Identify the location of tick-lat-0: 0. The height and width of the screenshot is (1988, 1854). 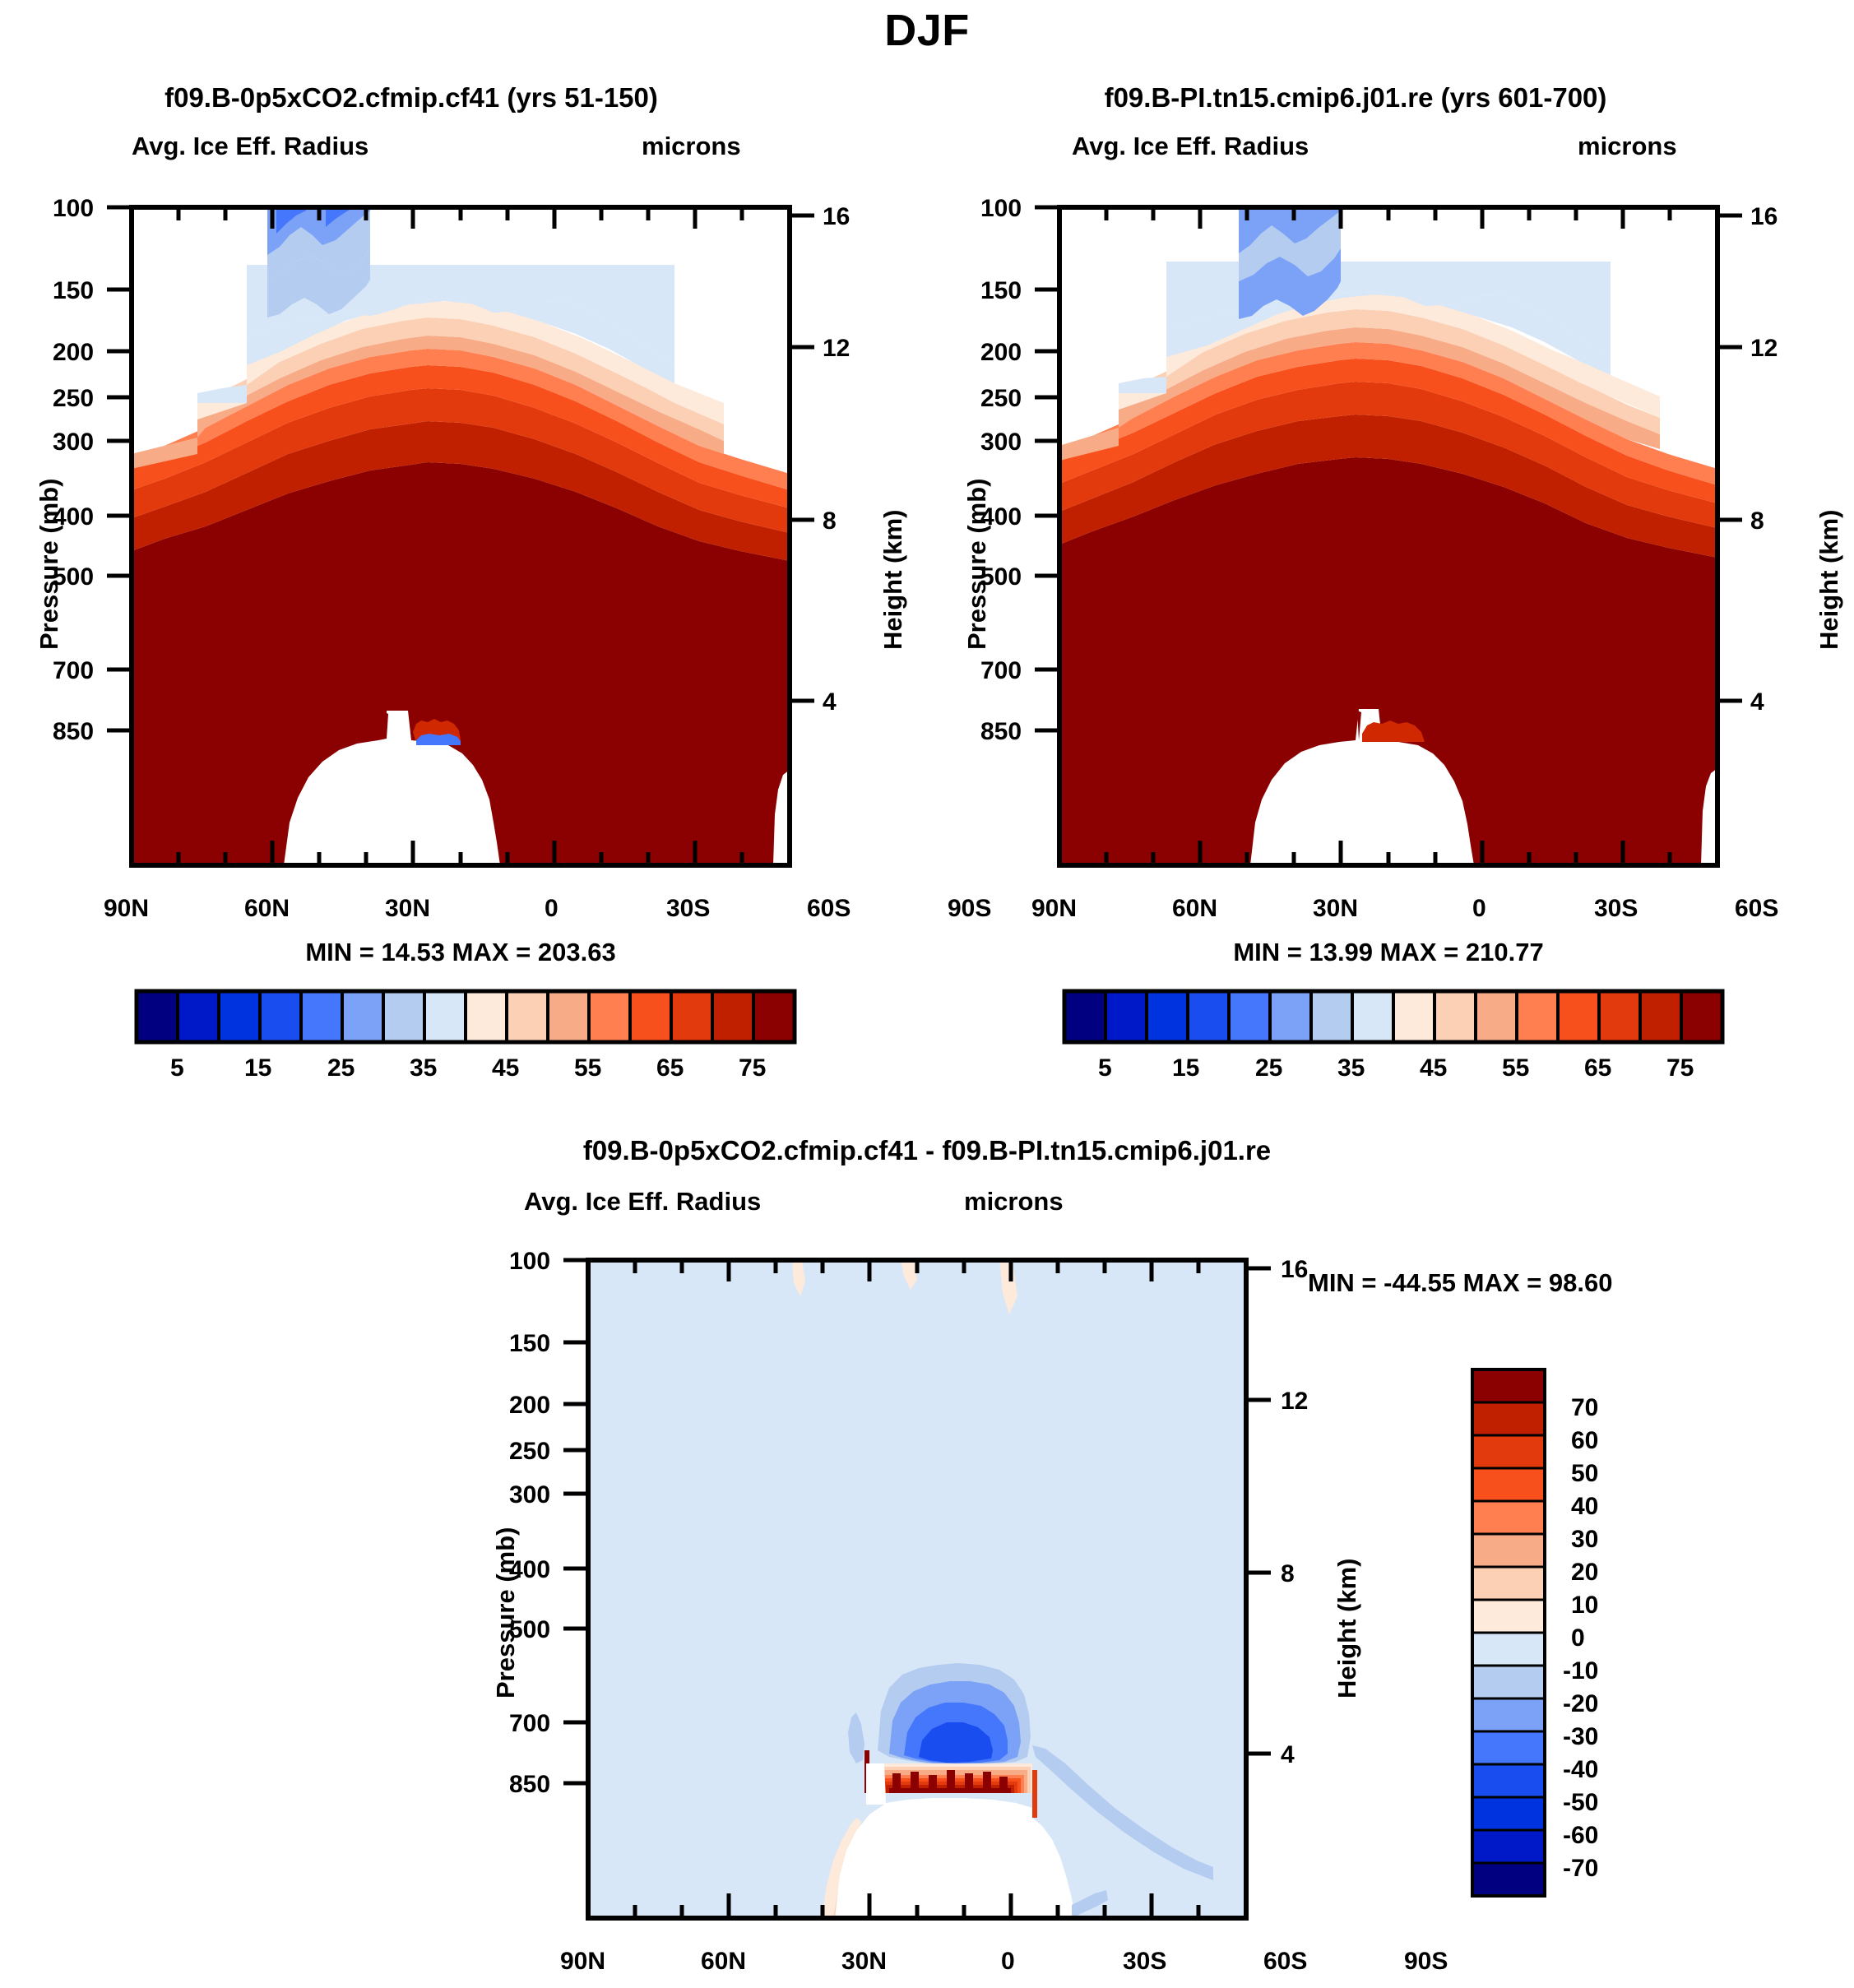
(552, 909).